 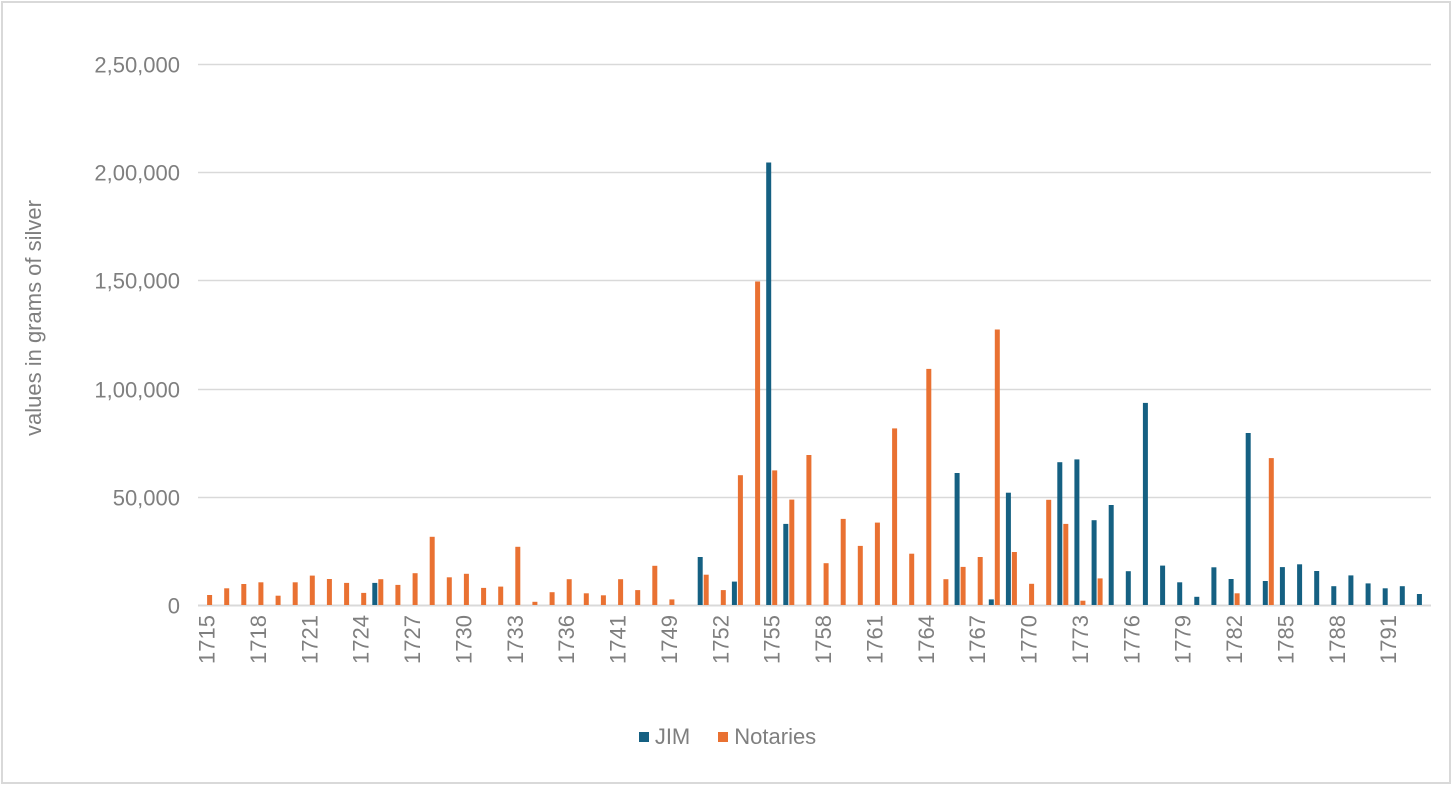 I want to click on x-tick-label: 1770, so click(x=1029, y=639).